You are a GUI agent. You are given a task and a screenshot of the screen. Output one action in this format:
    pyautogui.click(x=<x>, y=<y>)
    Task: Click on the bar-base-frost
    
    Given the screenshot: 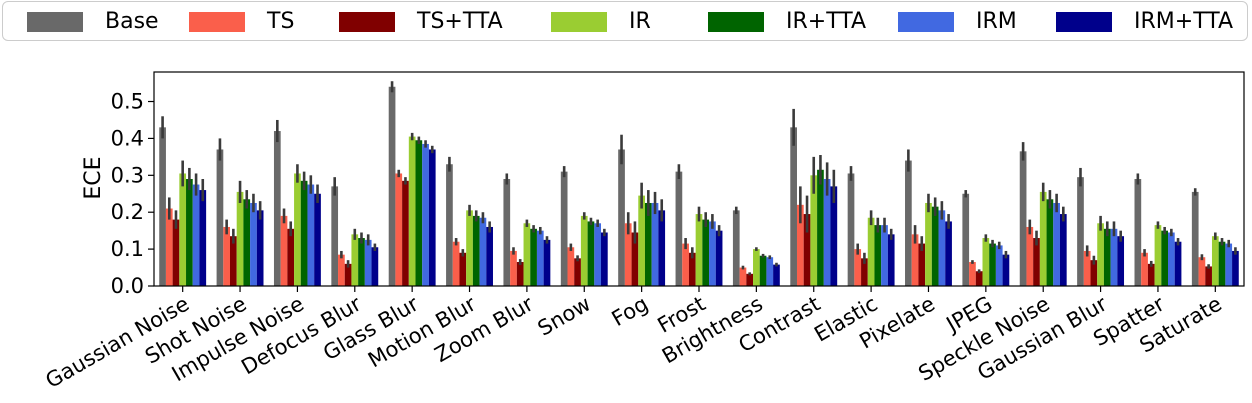 What is the action you would take?
    pyautogui.click(x=679, y=228)
    